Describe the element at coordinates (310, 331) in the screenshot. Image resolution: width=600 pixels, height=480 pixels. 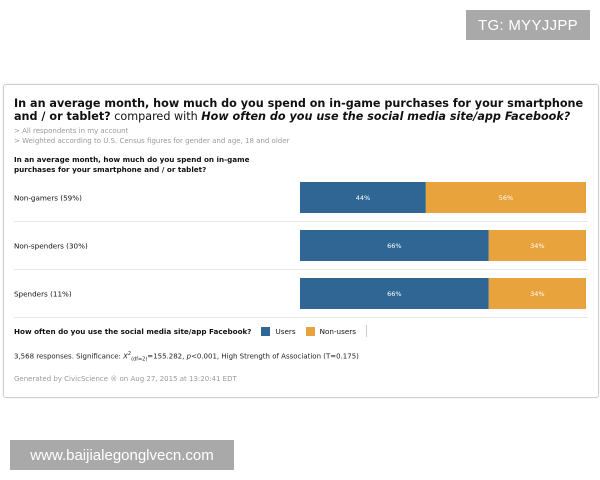
I see `legend-swatch-non-users` at that location.